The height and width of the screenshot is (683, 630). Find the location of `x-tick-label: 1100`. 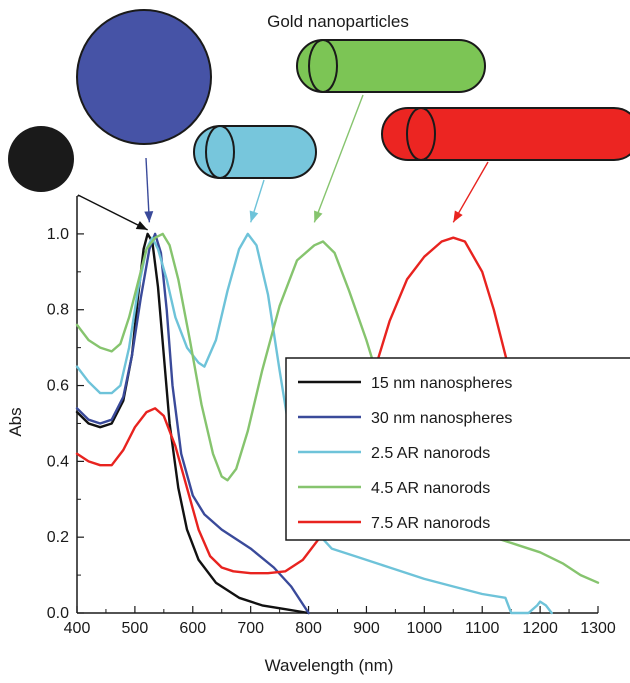

x-tick-label: 1100 is located at coordinates (482, 628).